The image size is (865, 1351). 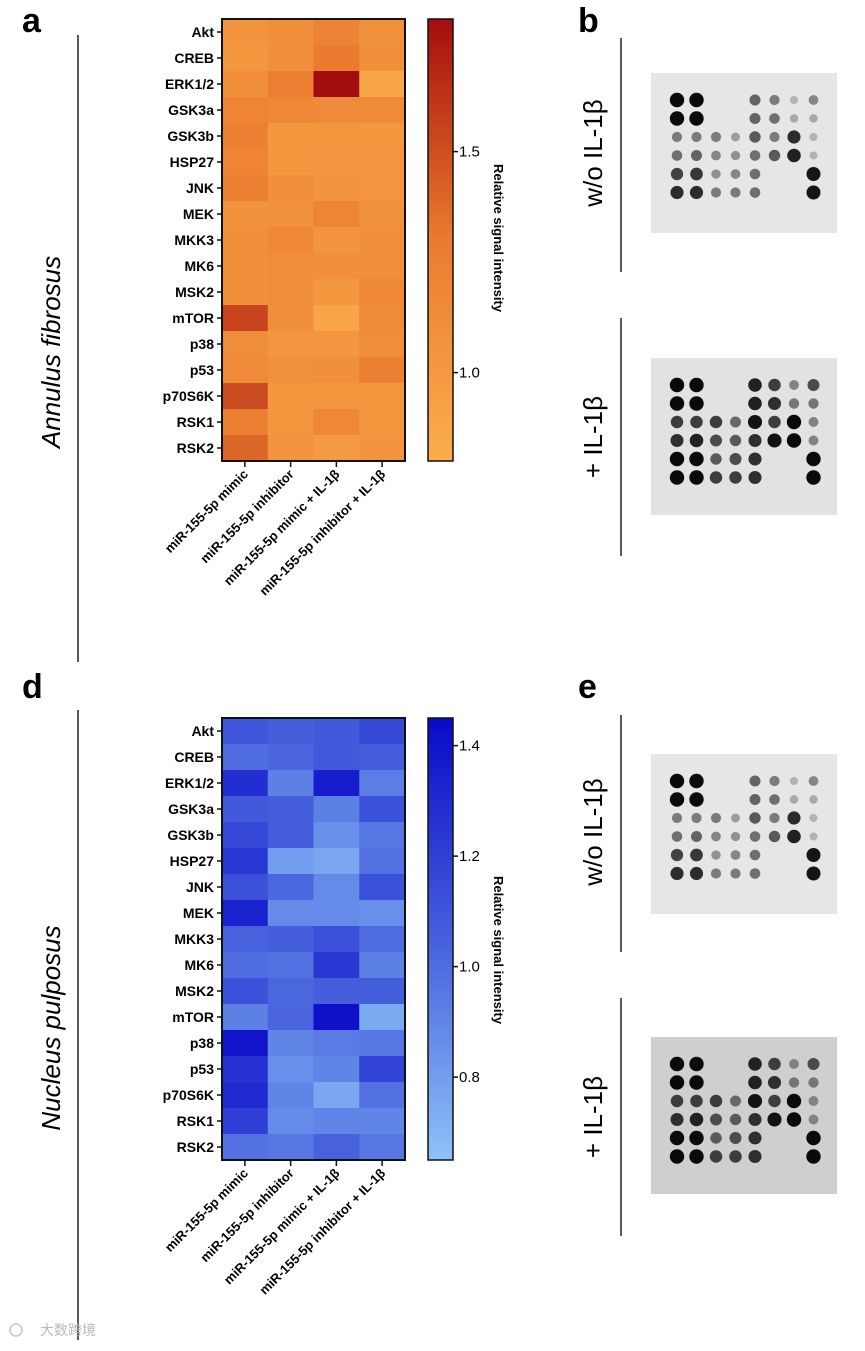 I want to click on row-label: GSK3b, so click(x=190, y=136).